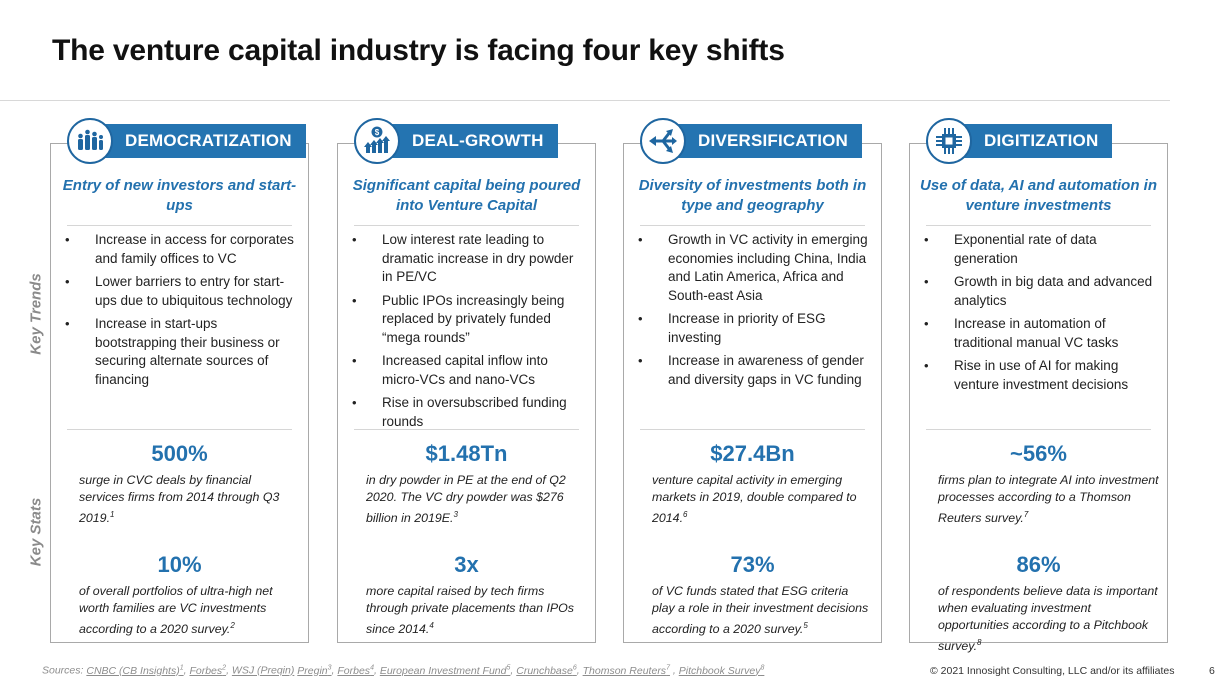  I want to click on sources-label: Sources:, so click(63, 670).